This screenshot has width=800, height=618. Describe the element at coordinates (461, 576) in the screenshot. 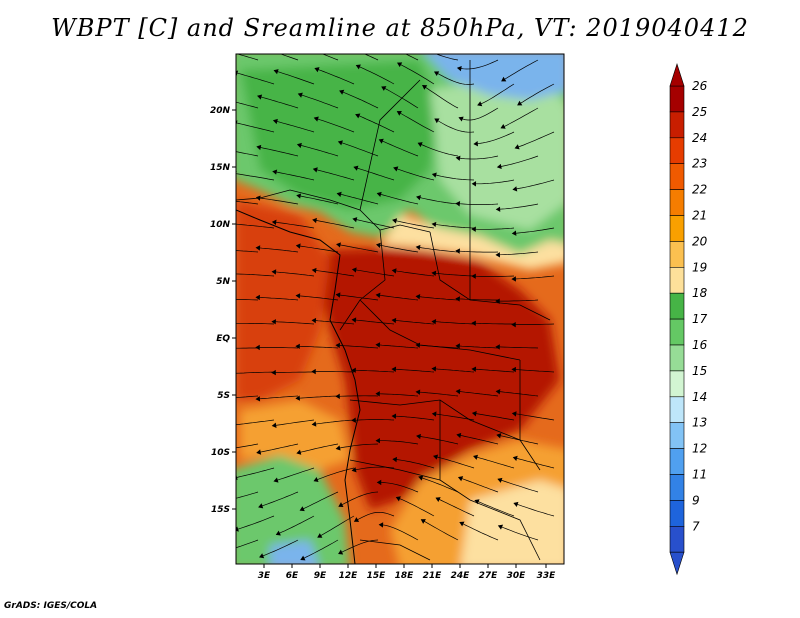

I see `lon-label: 24E` at that location.